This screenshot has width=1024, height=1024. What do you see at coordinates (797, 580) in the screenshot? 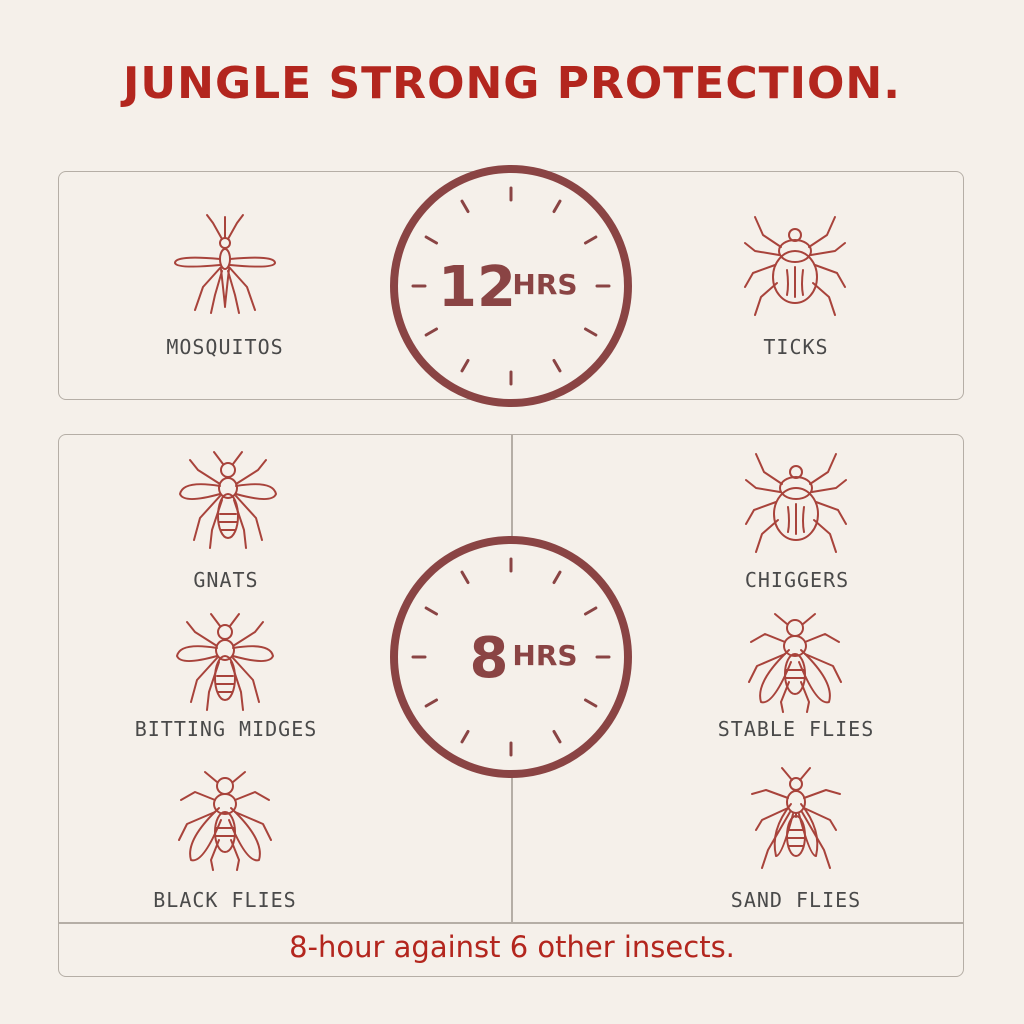
I see `insect-label-chiggers: CHIGGERS` at bounding box center [797, 580].